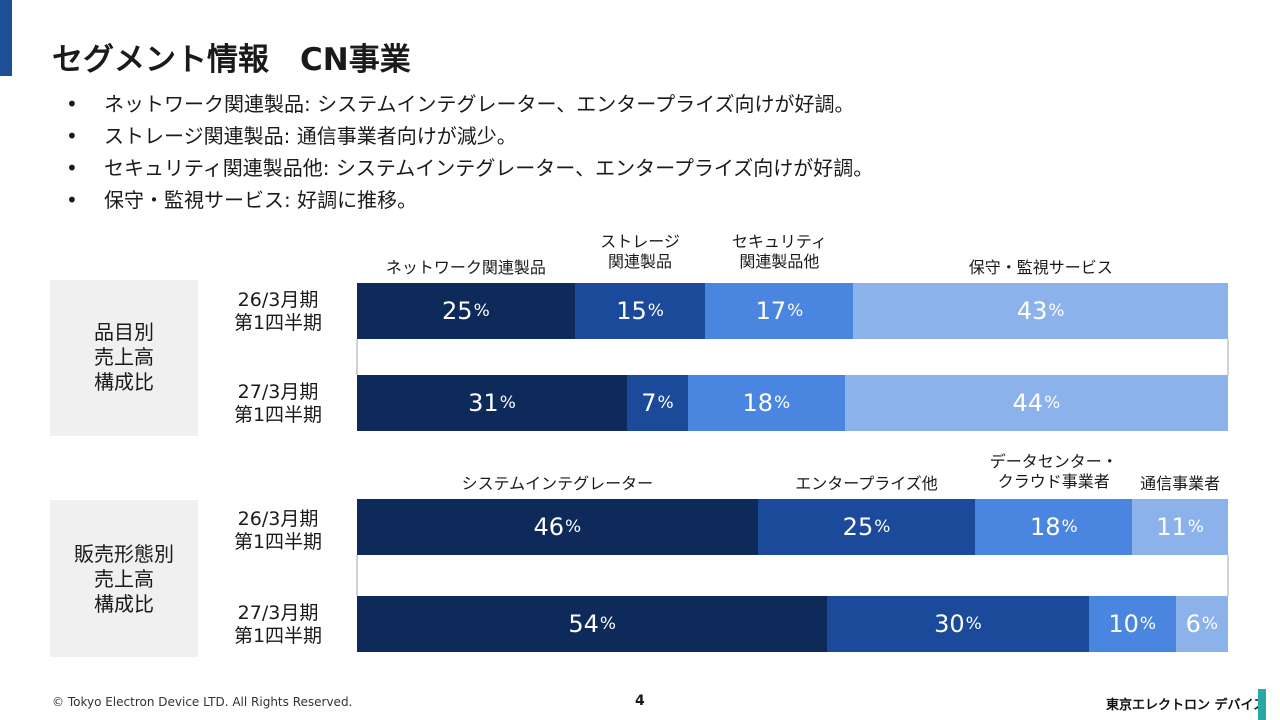 The height and width of the screenshot is (720, 1280). I want to click on bar-segment: 46%, so click(557, 527).